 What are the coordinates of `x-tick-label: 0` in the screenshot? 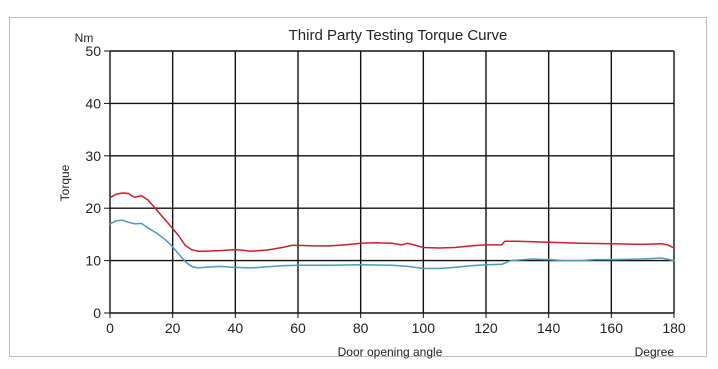 It's located at (110, 328).